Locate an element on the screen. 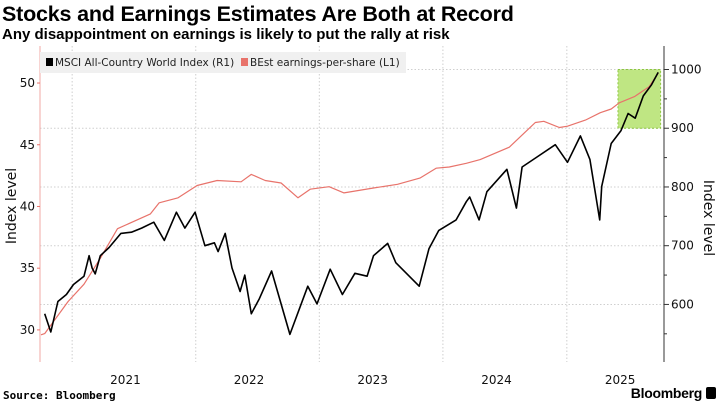 This screenshot has width=720, height=405. left-tick-label: 35 is located at coordinates (27, 268).